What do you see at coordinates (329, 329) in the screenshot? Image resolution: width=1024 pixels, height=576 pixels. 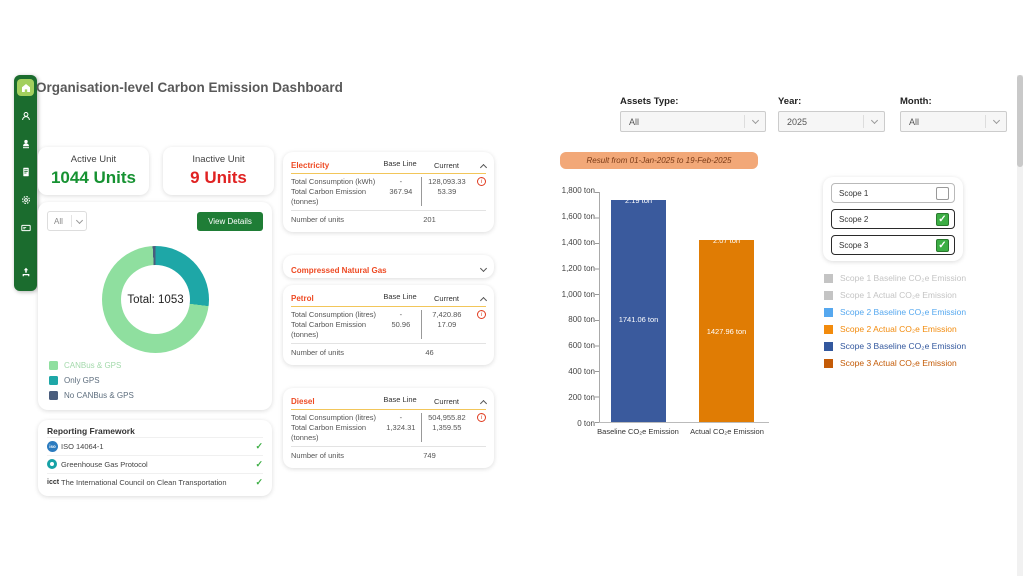 I see `emission-label: Total Carbon Emission (tonnes)` at bounding box center [329, 329].